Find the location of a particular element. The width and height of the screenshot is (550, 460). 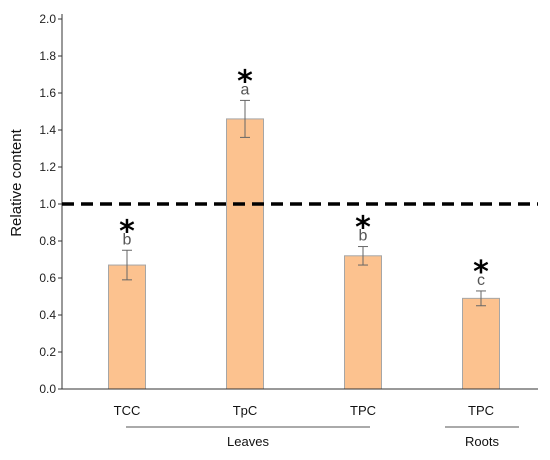

y-tick-label: 0.6 is located at coordinates (47, 278).